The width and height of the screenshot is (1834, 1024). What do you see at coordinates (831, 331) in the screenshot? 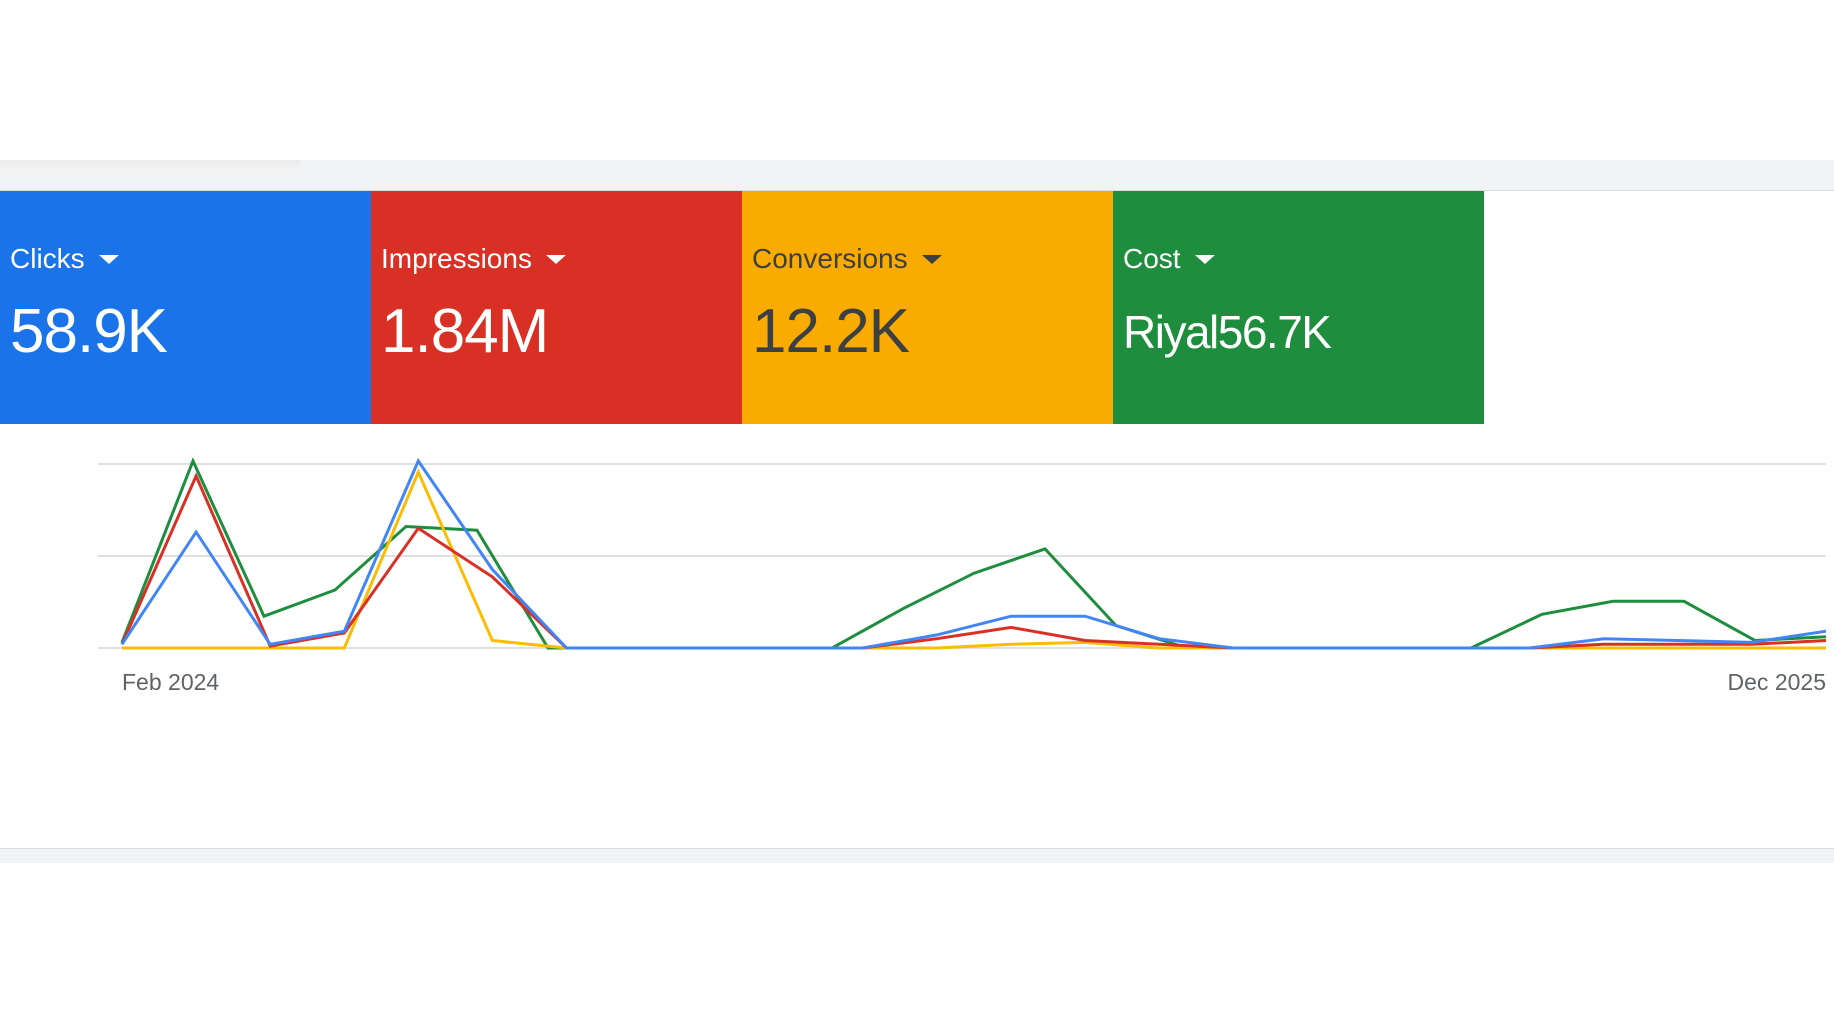
I see `metric-value: 12.2K` at bounding box center [831, 331].